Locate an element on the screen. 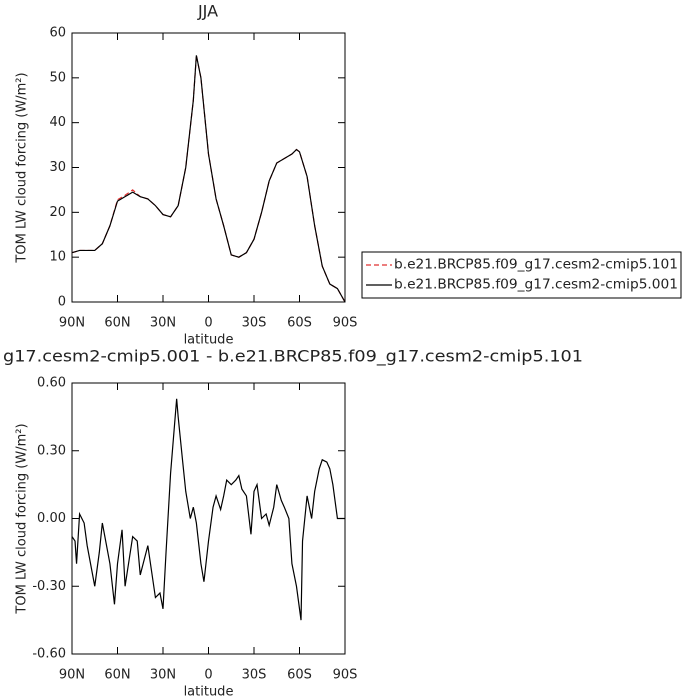  y-tick-label: 0.00 is located at coordinates (51, 518).